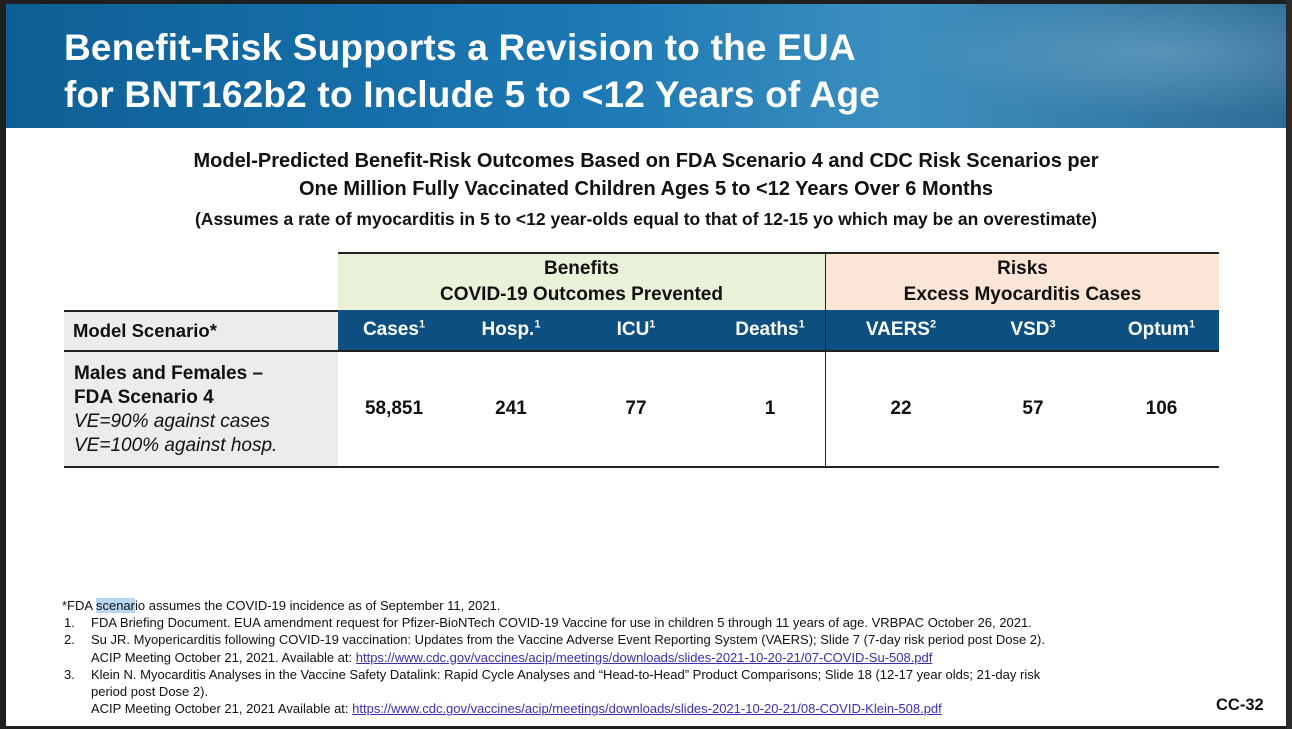  I want to click on header-bottom-rule, so click(641, 351).